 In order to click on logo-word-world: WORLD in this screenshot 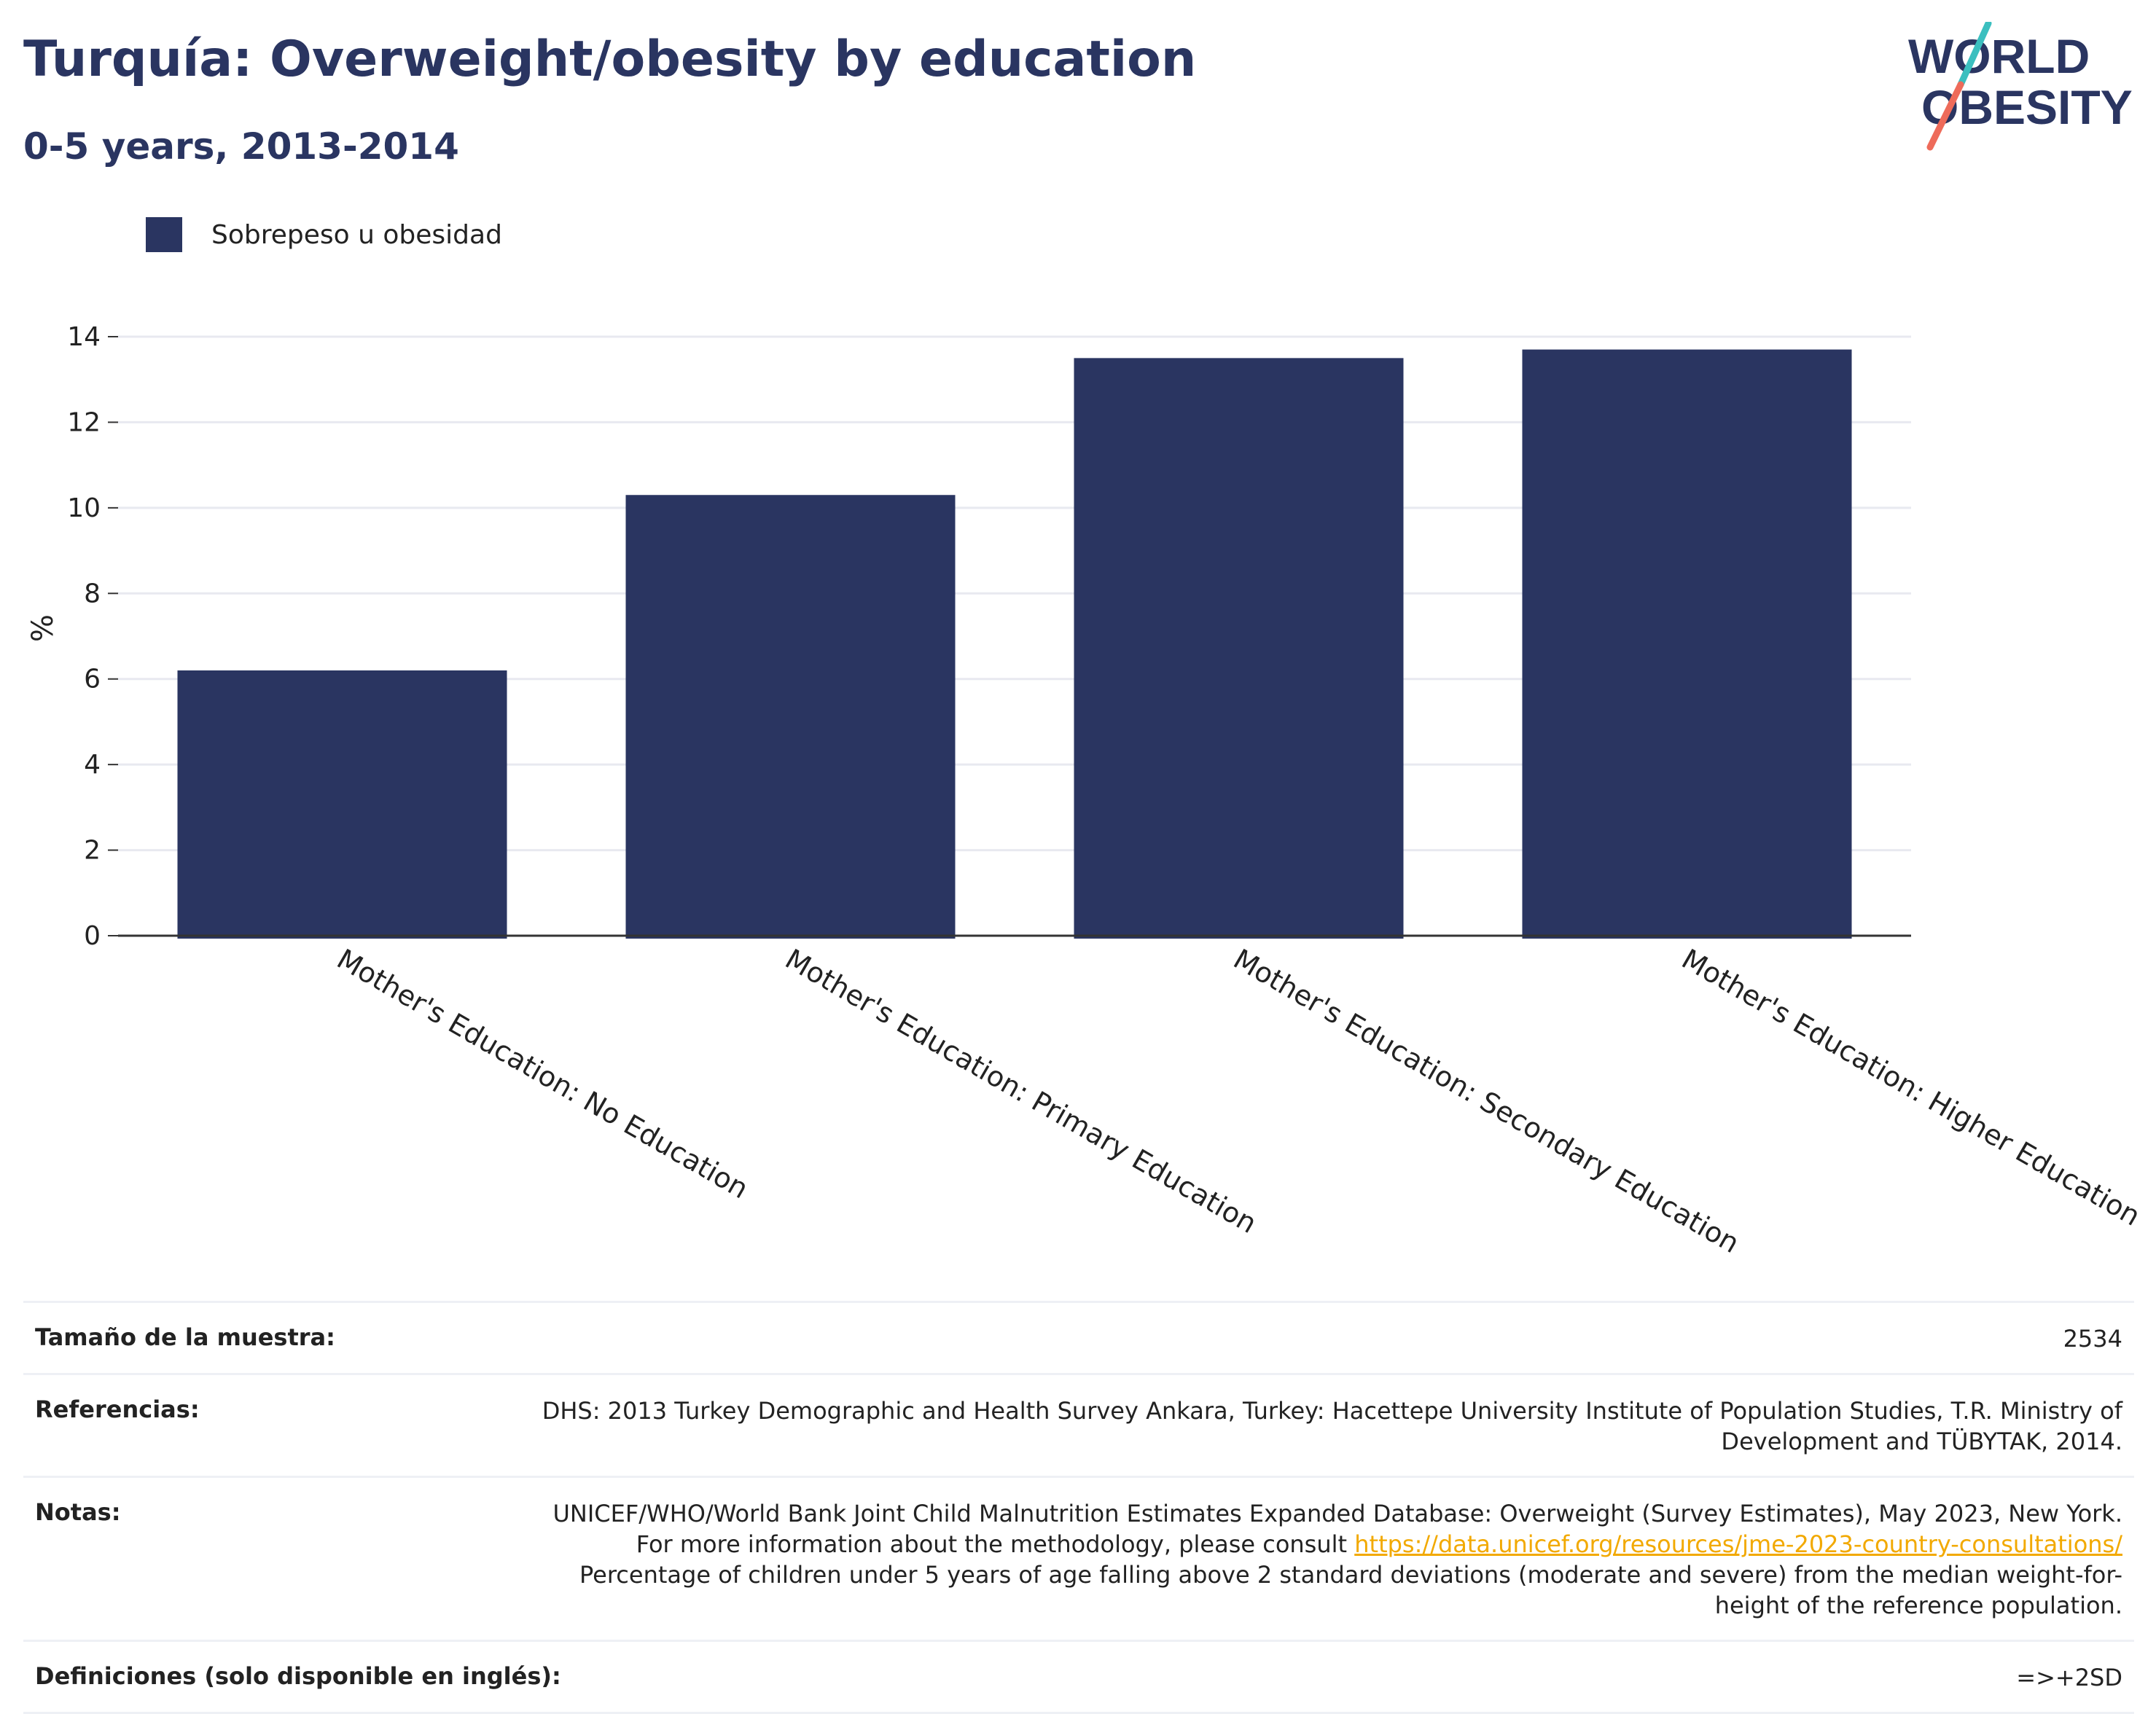, I will do `click(1999, 56)`.